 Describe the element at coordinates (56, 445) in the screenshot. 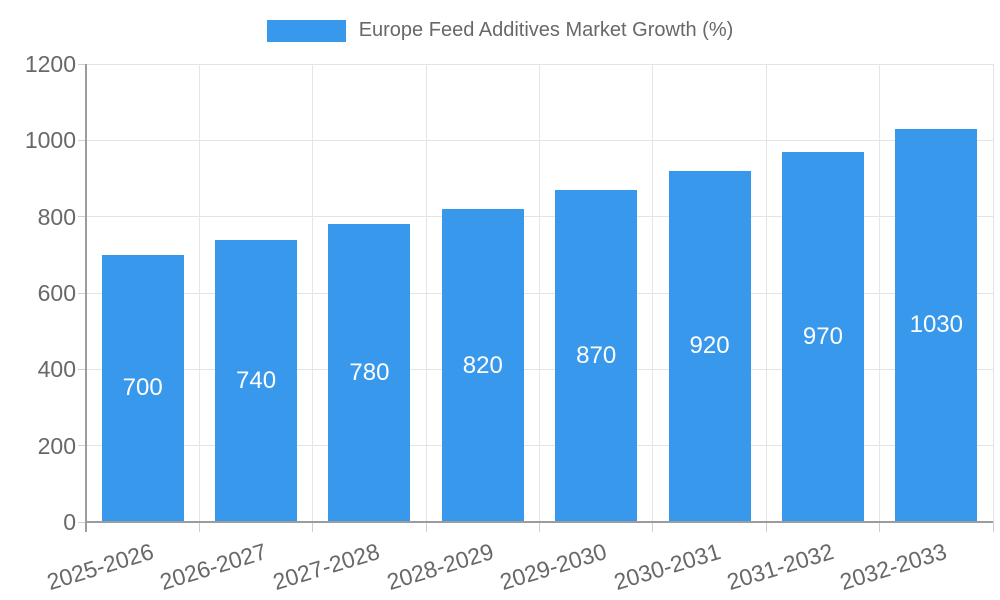

I see `y-axis-tick-label: 200` at that location.